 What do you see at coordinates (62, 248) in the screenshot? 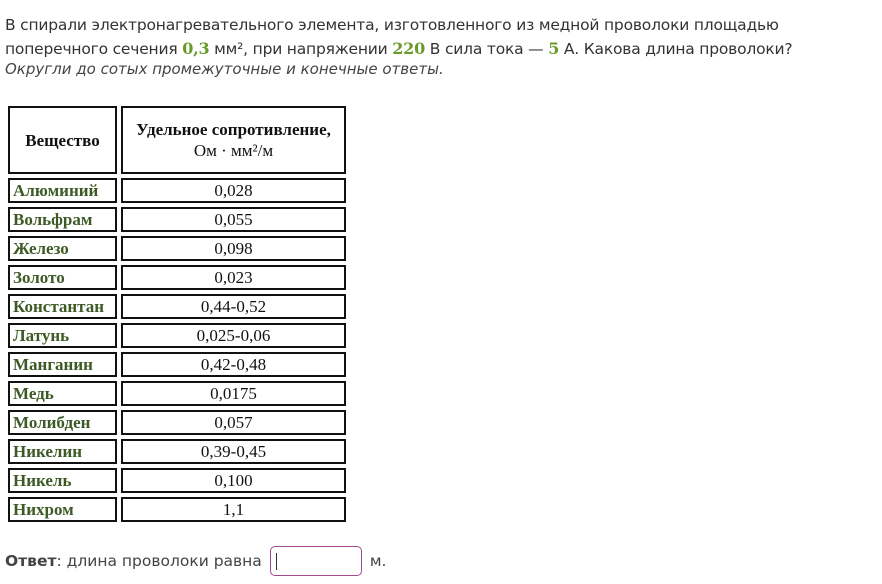
I see `substance-name: Железо` at bounding box center [62, 248].